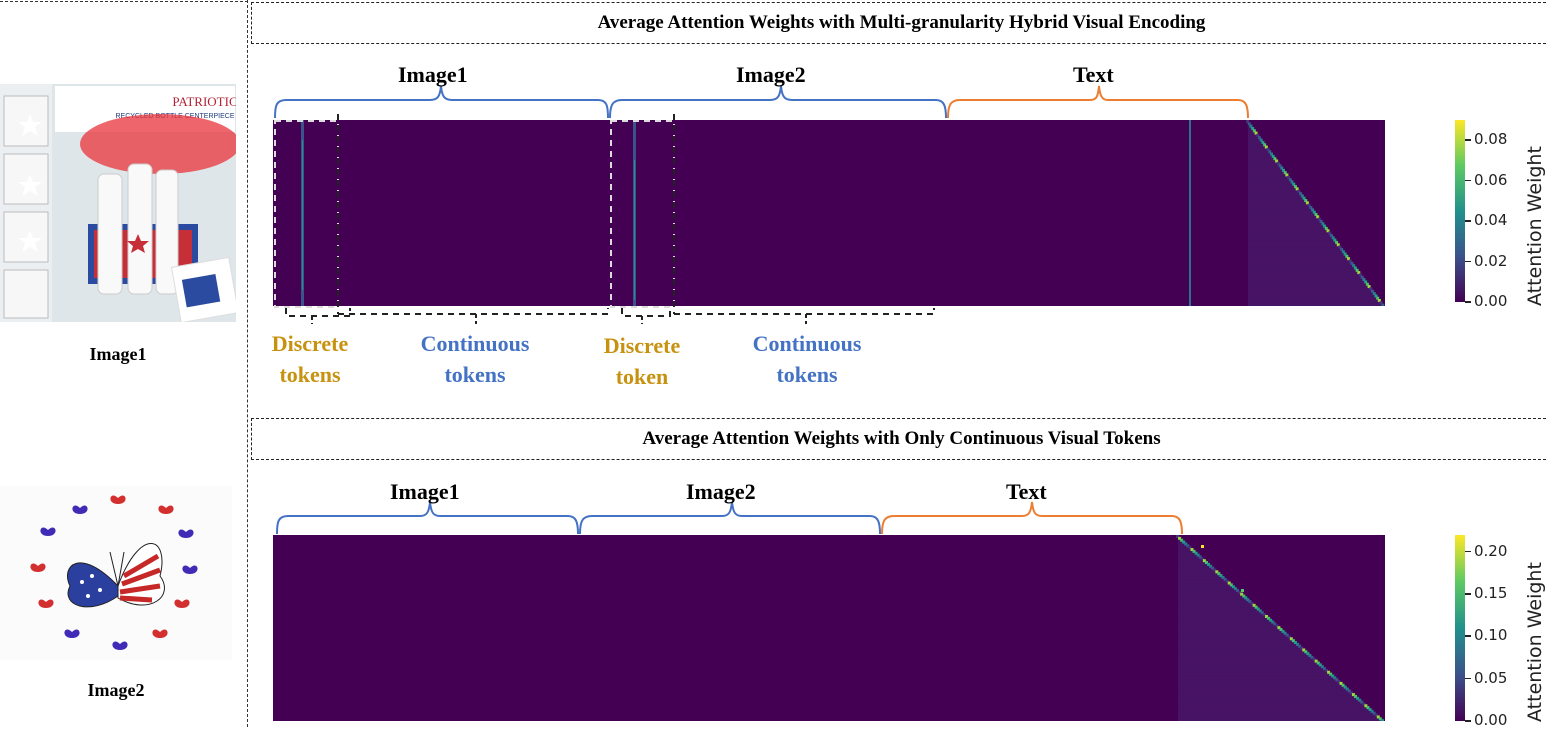 The height and width of the screenshot is (729, 1546). I want to click on peak-cell, so click(1242, 590).